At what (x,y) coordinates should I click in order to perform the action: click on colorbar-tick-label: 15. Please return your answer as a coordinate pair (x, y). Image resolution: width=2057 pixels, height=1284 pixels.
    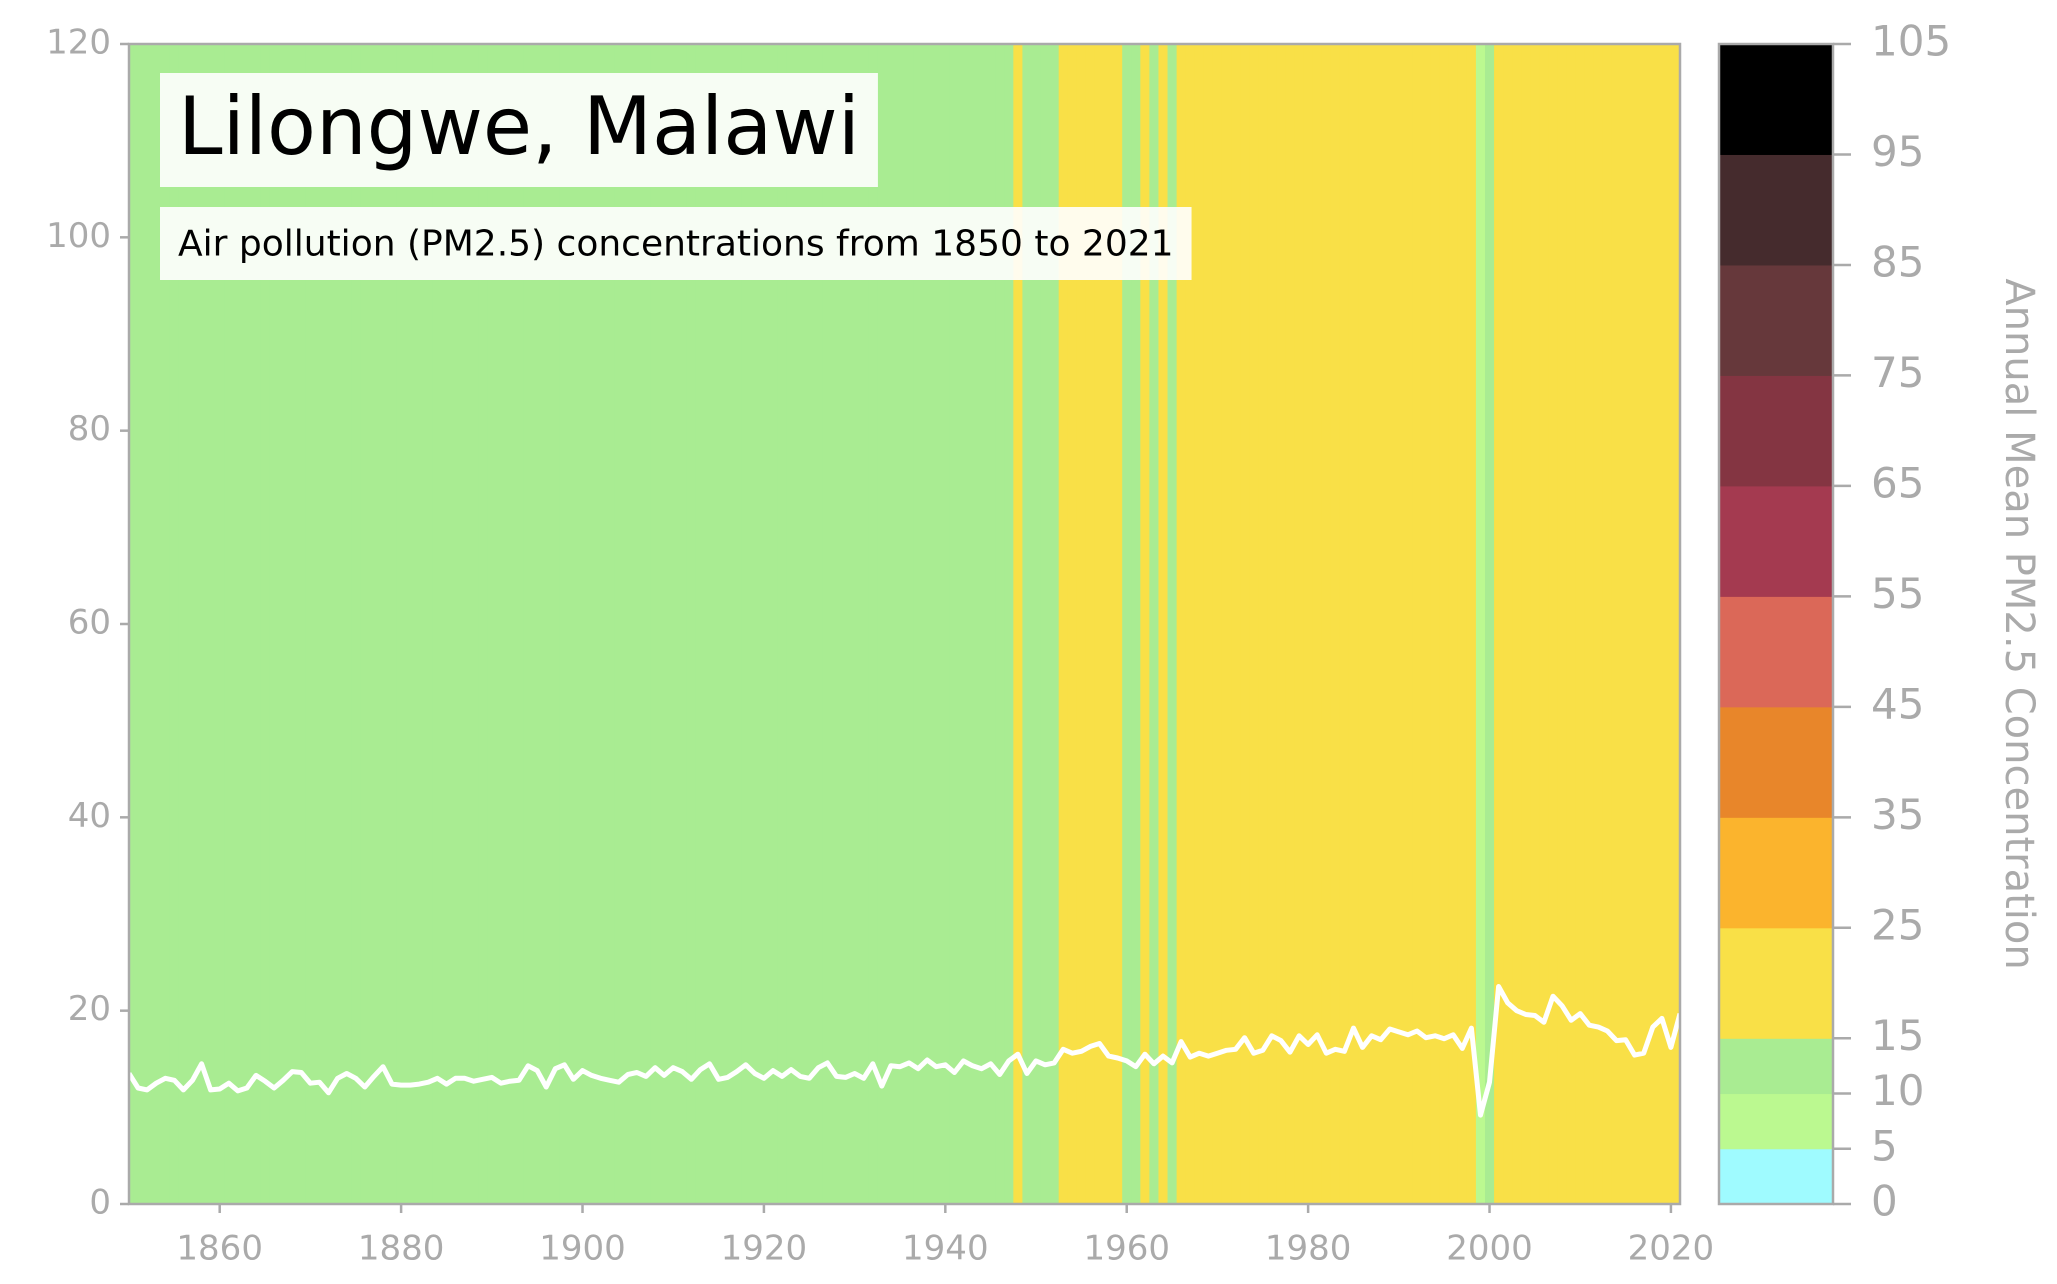
    Looking at the image, I should click on (1897, 1035).